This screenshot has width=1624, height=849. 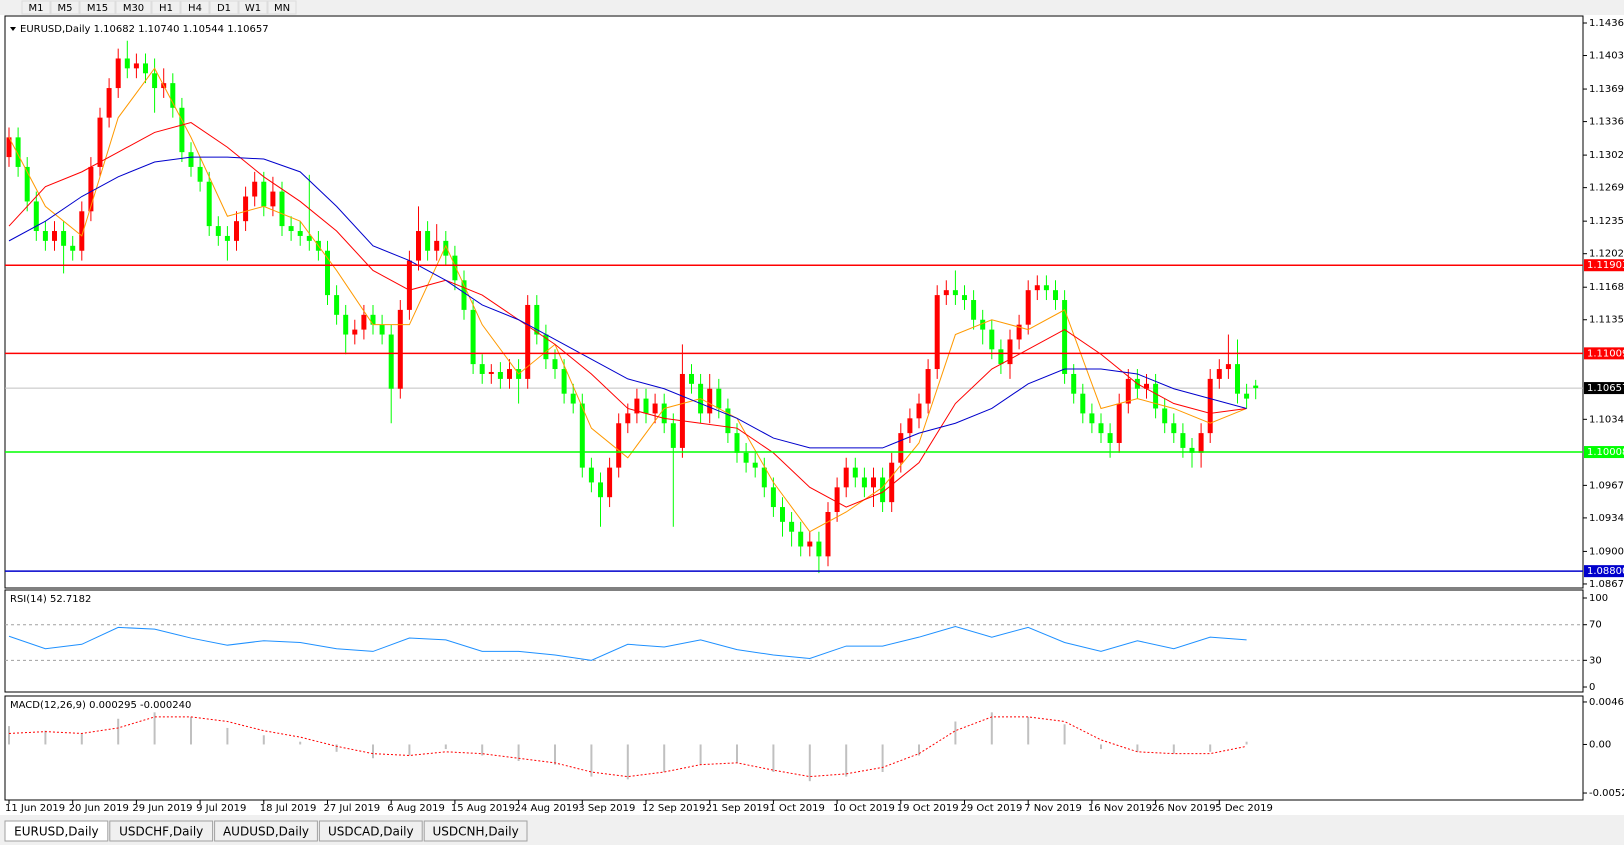 I want to click on timeframe-label: M5, so click(x=65, y=8).